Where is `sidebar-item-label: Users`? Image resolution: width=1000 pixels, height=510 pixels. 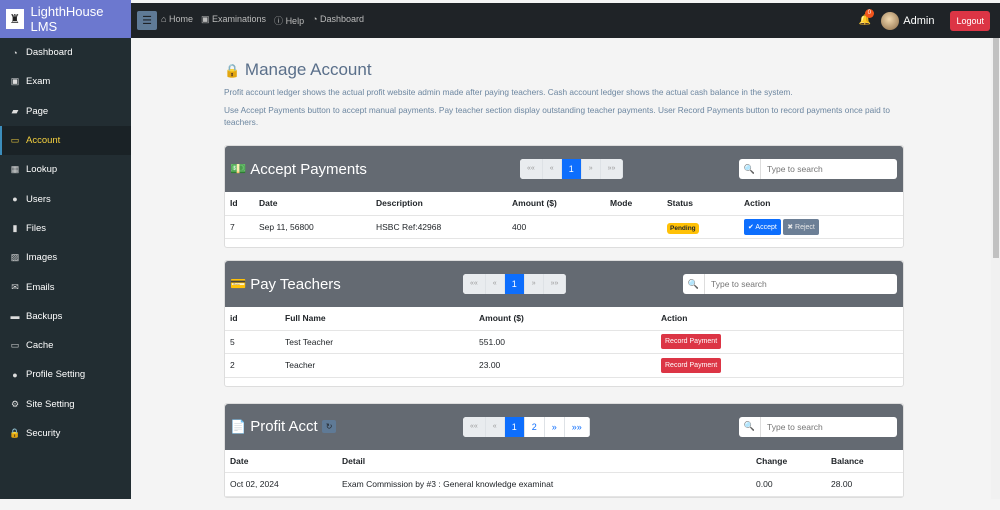
sidebar-item-label: Users is located at coordinates (38, 199).